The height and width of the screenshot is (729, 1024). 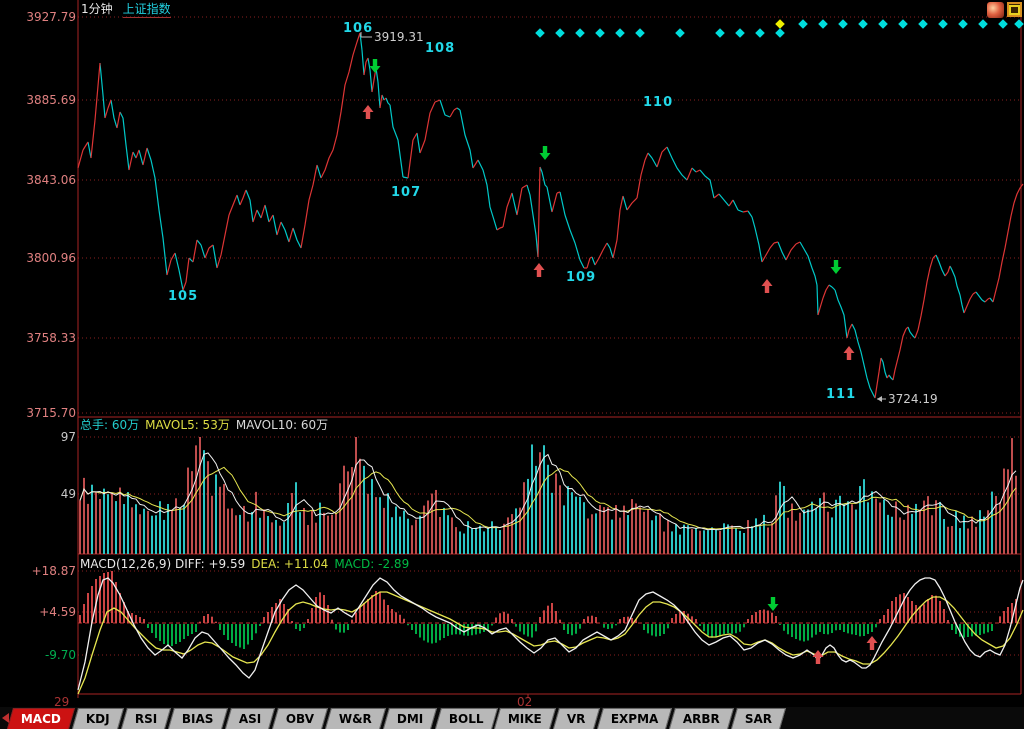 I want to click on tab-label: EXPMA, so click(x=634, y=719).